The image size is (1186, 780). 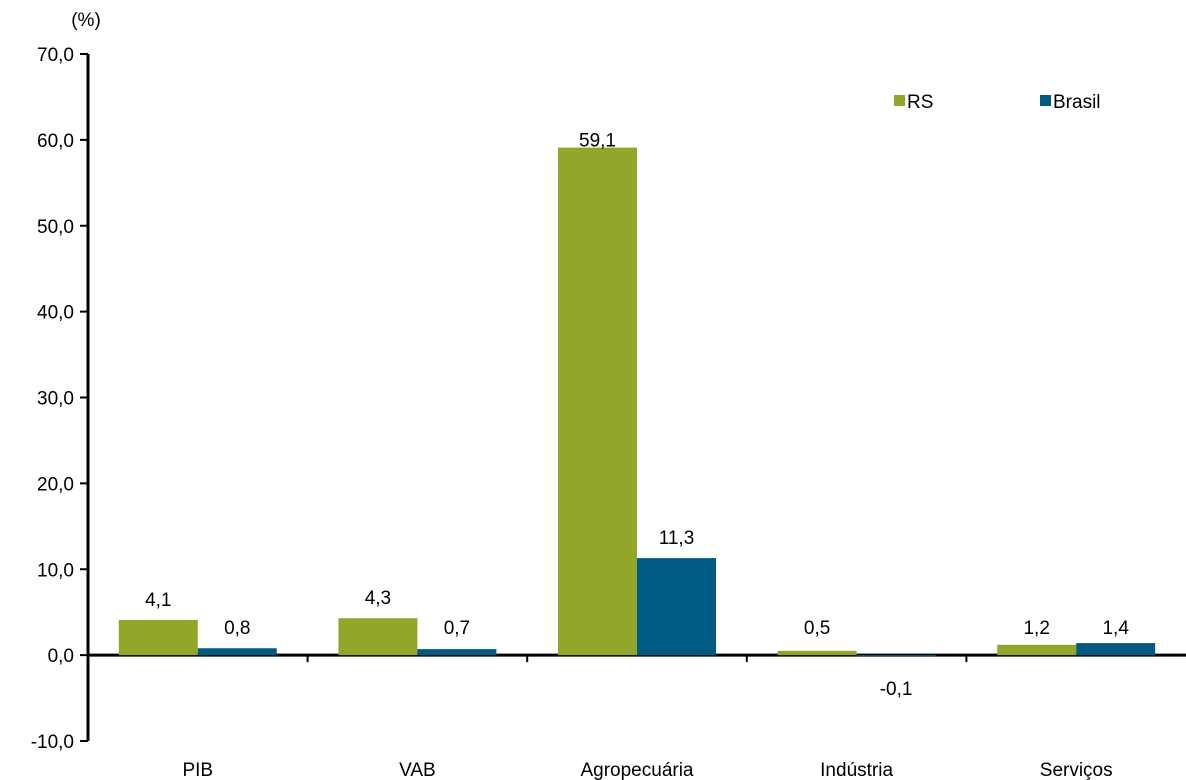 What do you see at coordinates (417, 770) in the screenshot?
I see `x-category-label: VAB` at bounding box center [417, 770].